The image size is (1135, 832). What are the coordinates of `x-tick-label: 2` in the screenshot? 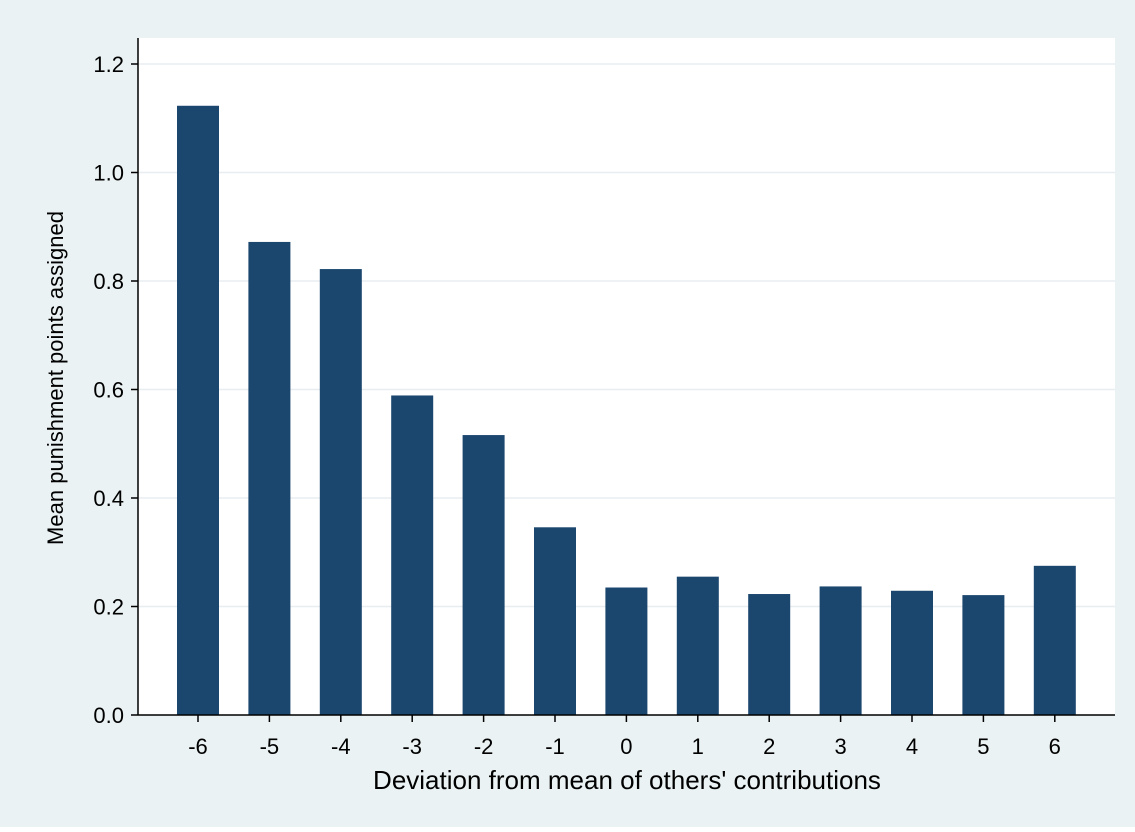 It's located at (769, 746).